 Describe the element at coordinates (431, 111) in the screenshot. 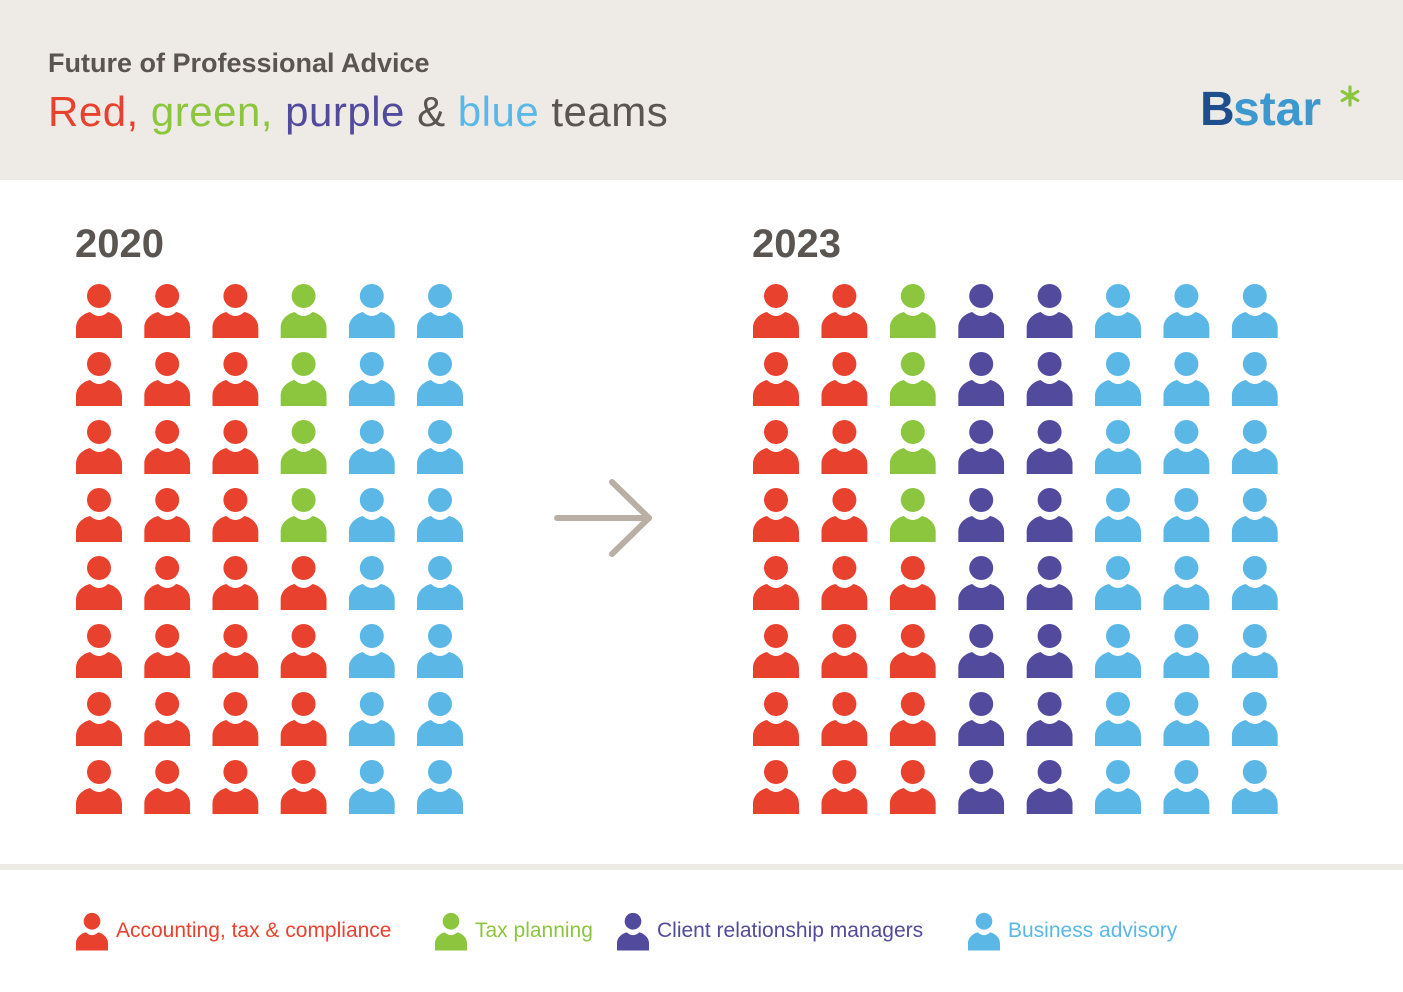

I see `title-amp: &` at that location.